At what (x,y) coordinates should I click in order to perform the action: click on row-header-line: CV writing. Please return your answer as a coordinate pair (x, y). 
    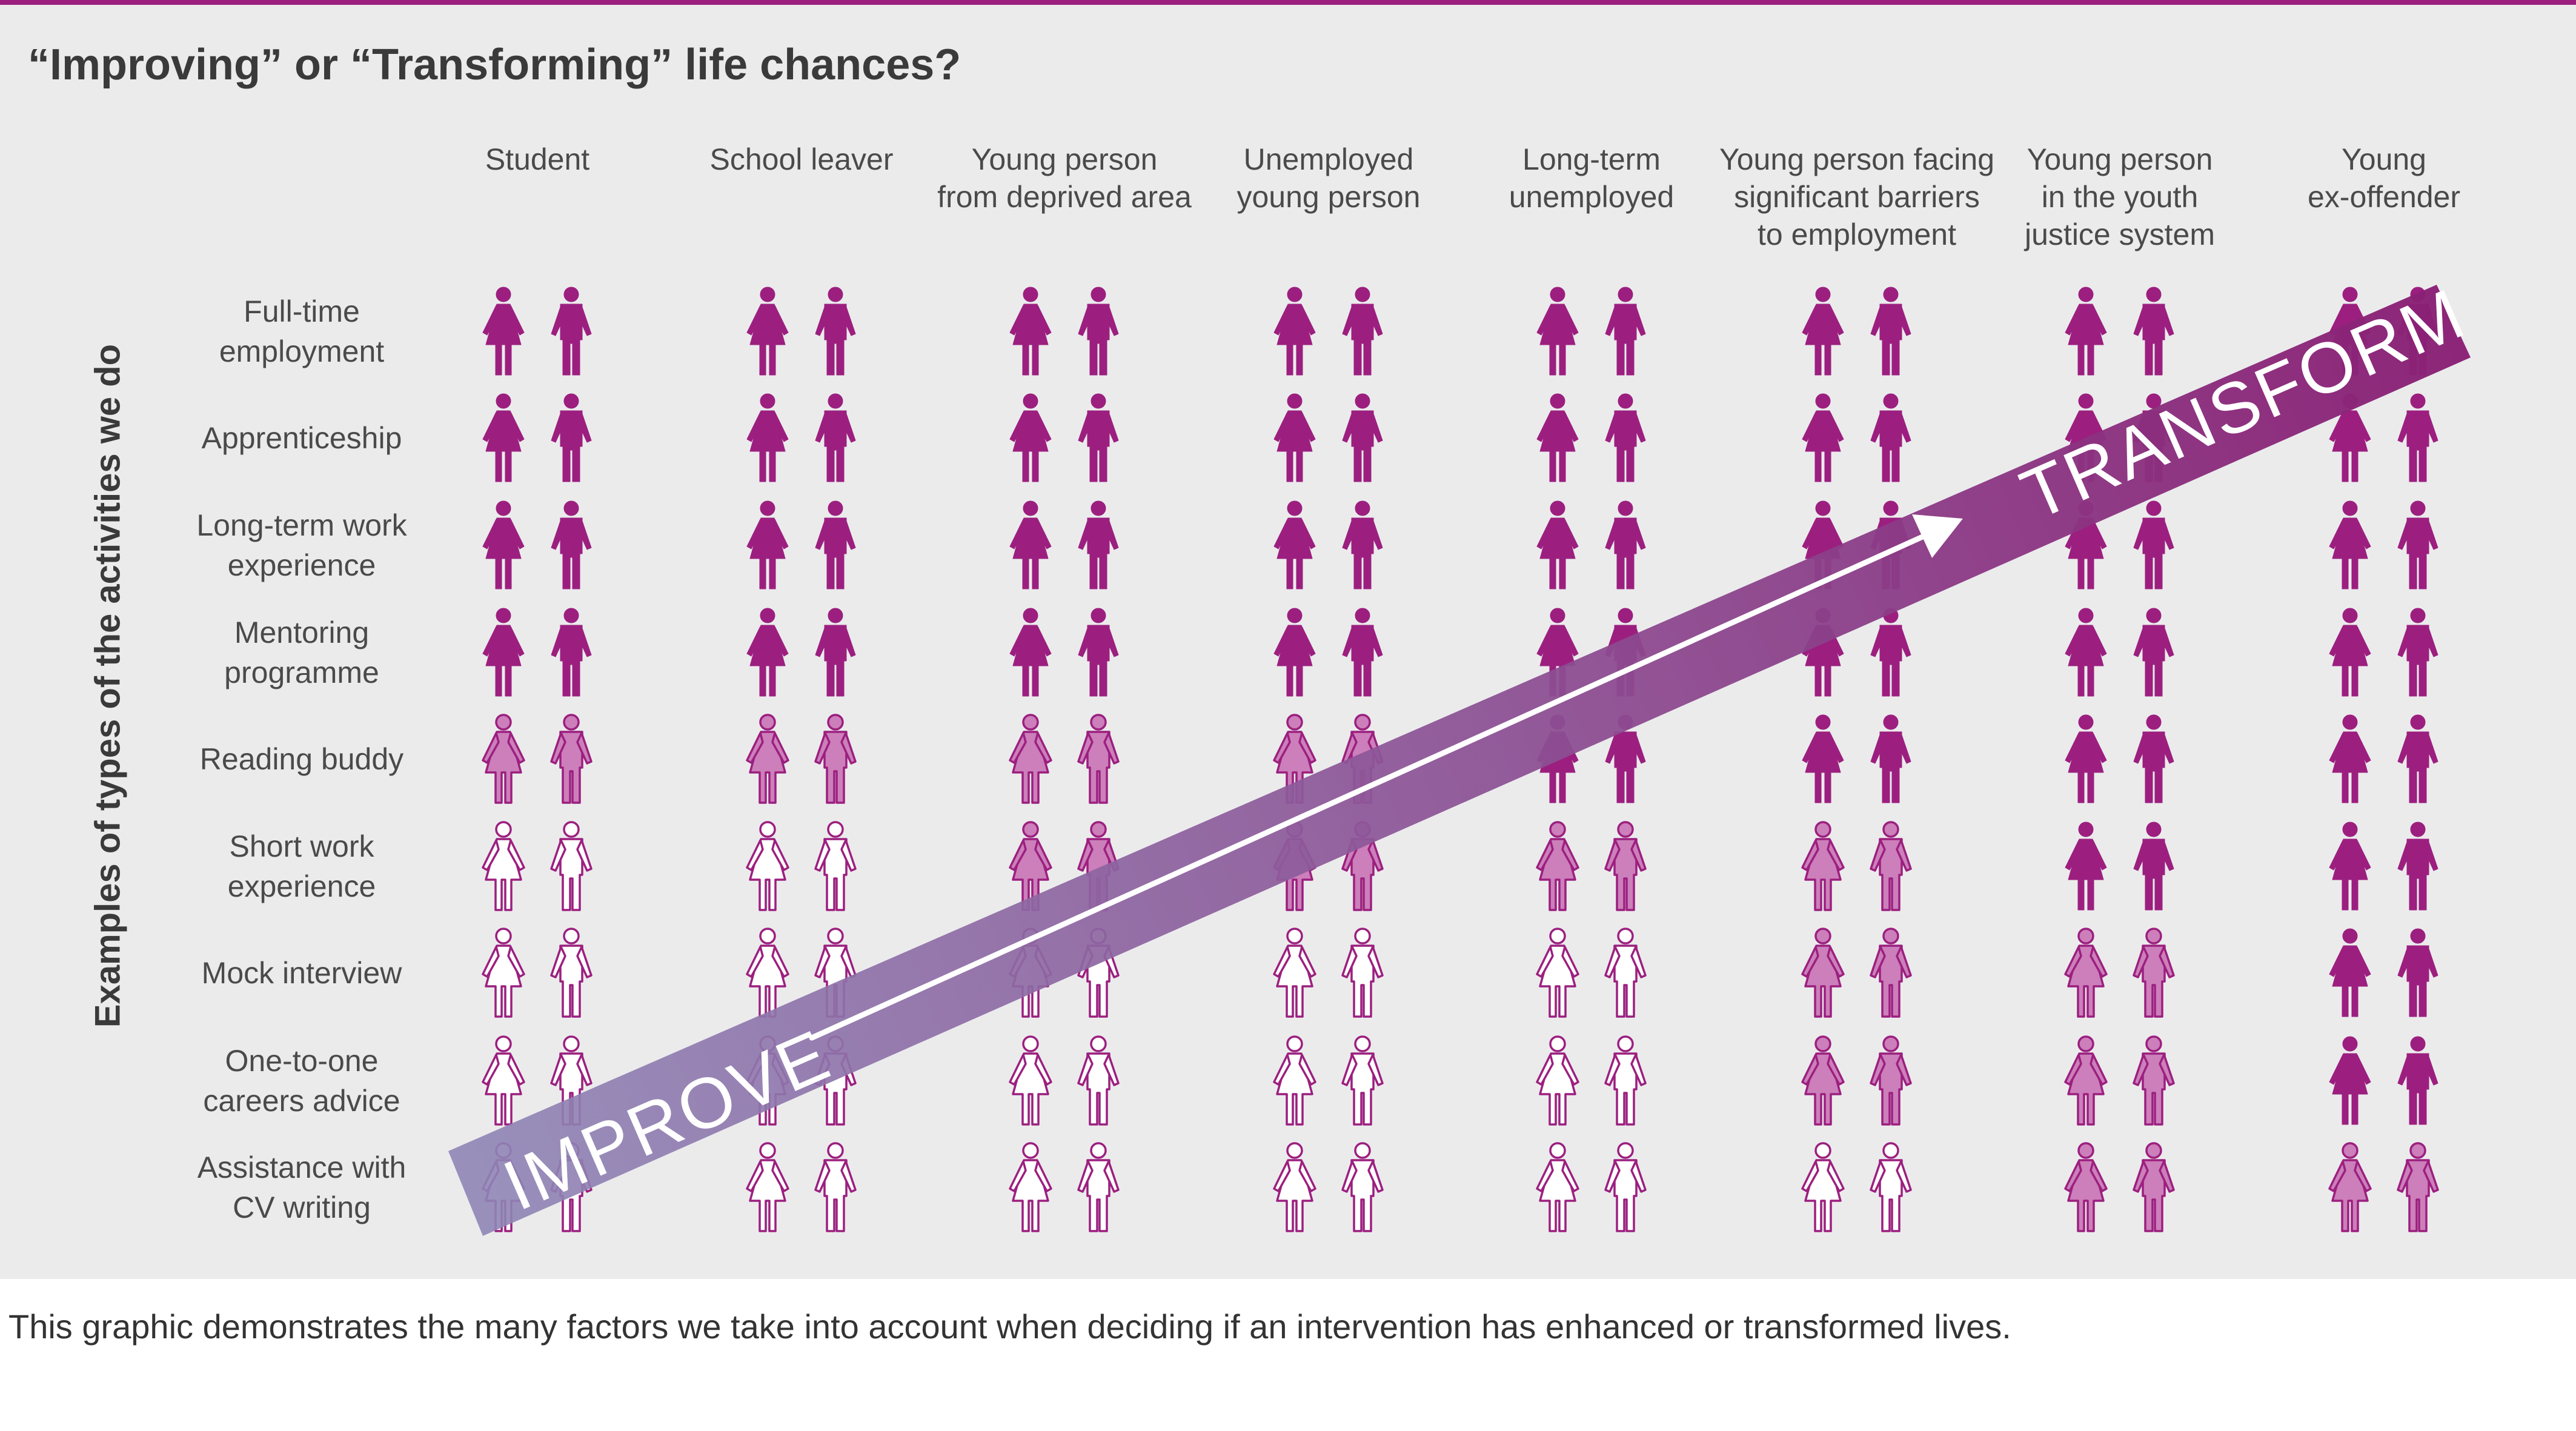
    Looking at the image, I should click on (302, 1207).